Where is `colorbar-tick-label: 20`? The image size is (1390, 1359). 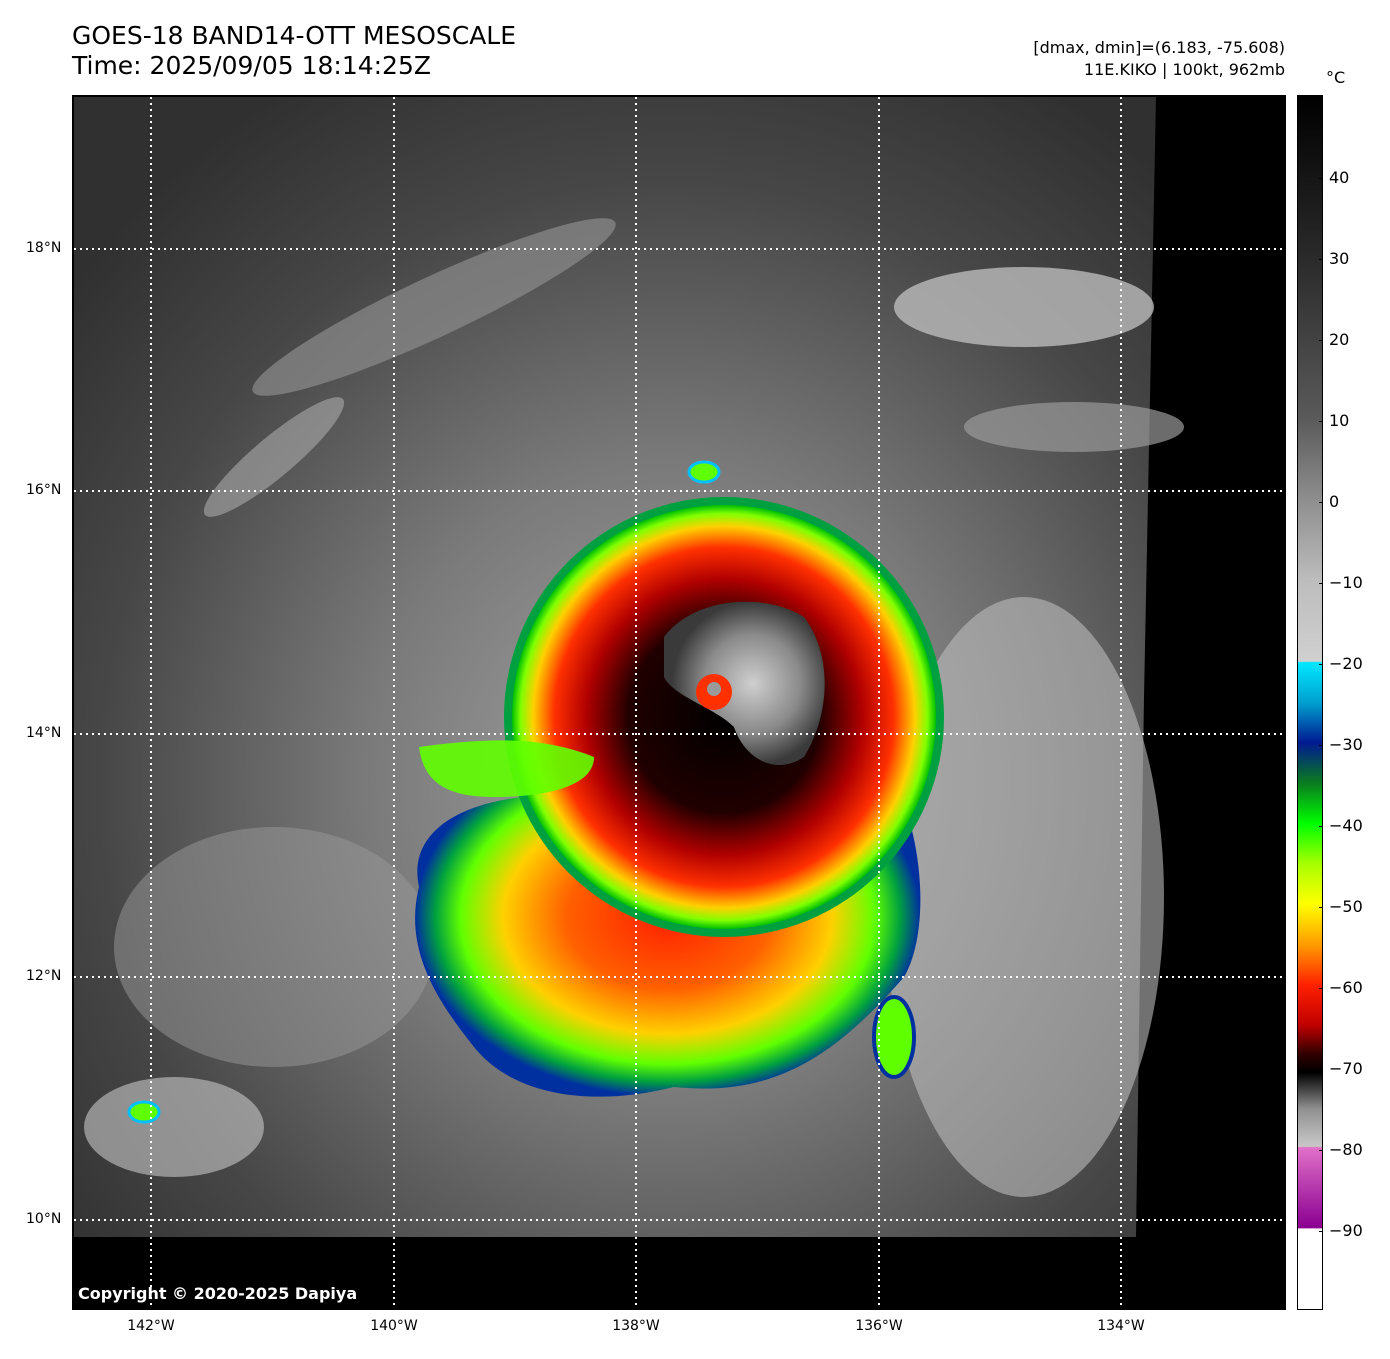
colorbar-tick-label: 20 is located at coordinates (1339, 339).